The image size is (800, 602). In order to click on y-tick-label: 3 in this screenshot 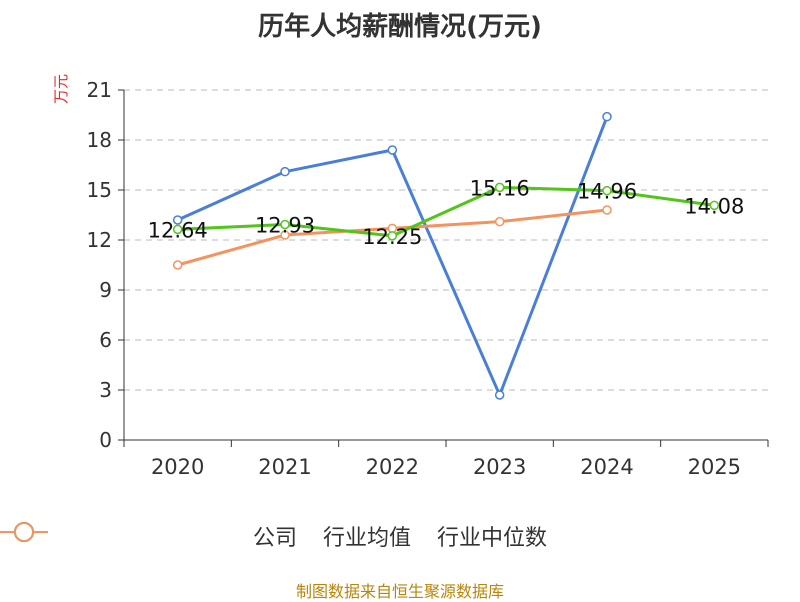, I will do `click(105, 390)`.